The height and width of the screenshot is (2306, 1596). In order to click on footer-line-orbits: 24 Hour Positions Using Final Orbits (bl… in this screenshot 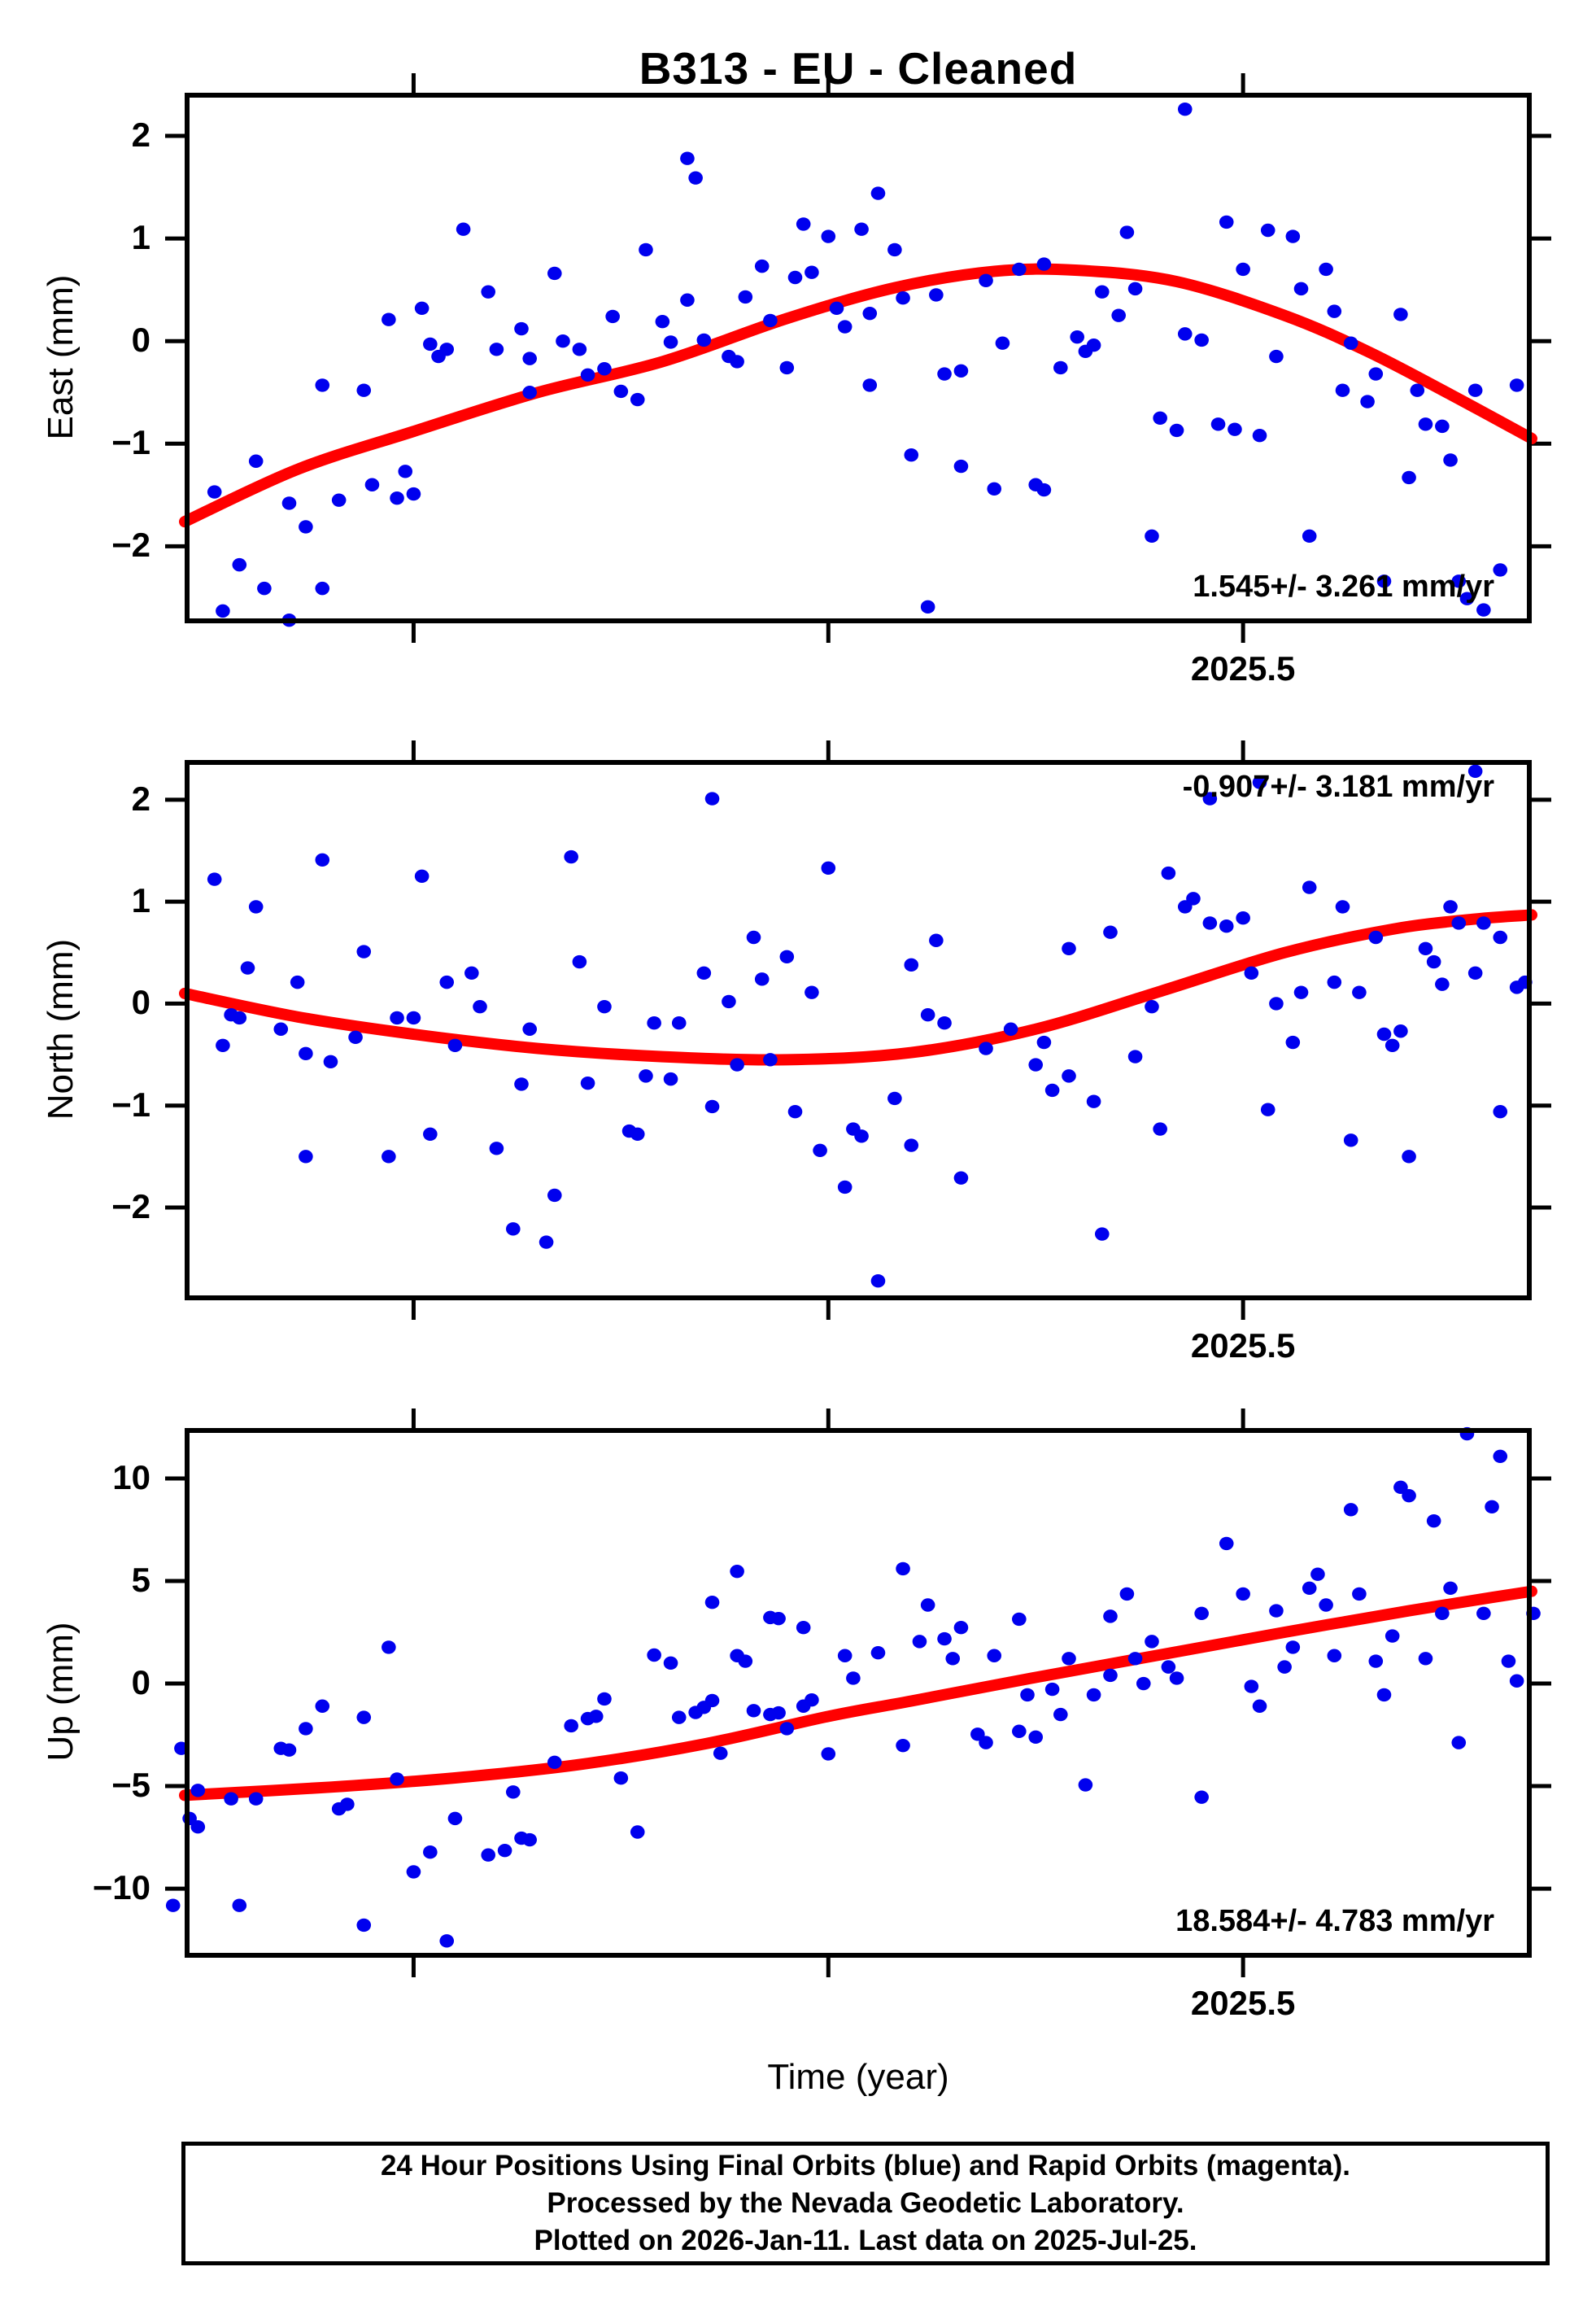, I will do `click(865, 2166)`.